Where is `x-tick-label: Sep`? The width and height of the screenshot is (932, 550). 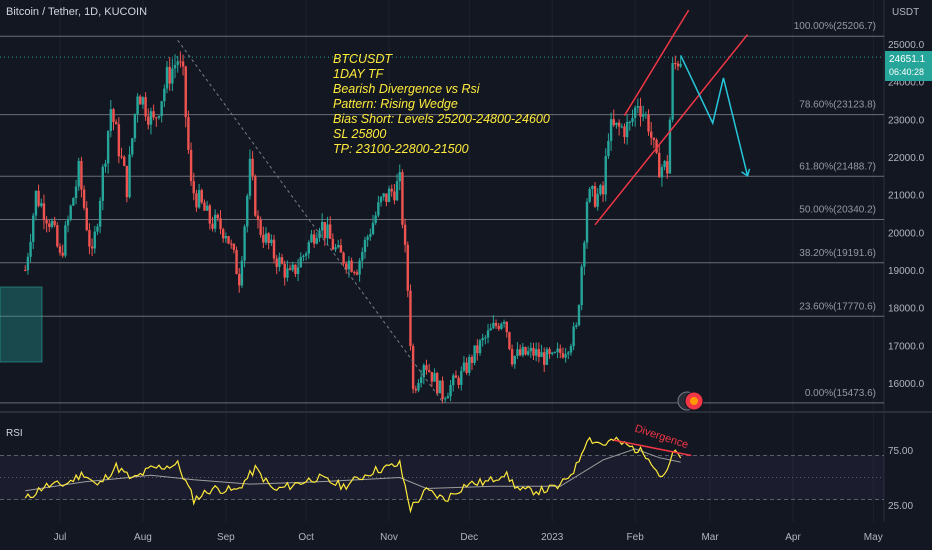
x-tick-label: Sep is located at coordinates (226, 537).